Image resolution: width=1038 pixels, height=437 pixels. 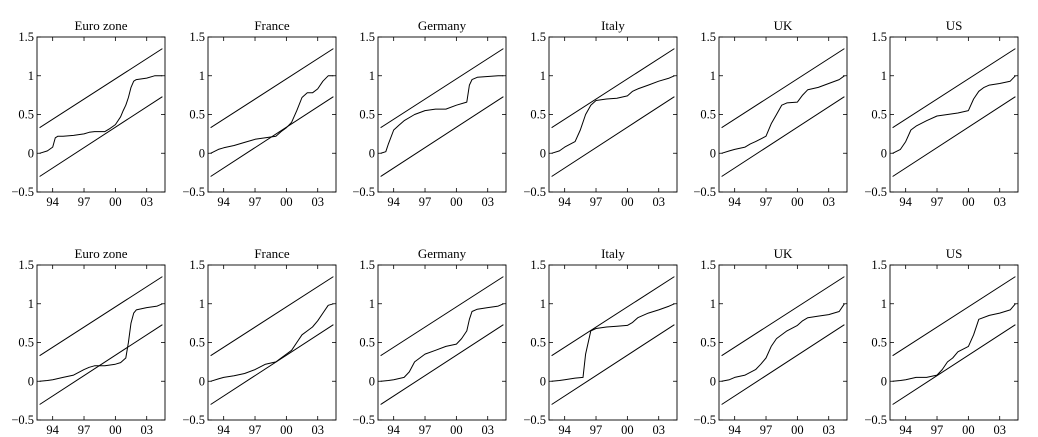 What do you see at coordinates (954, 253) in the screenshot?
I see `panel-title: US` at bounding box center [954, 253].